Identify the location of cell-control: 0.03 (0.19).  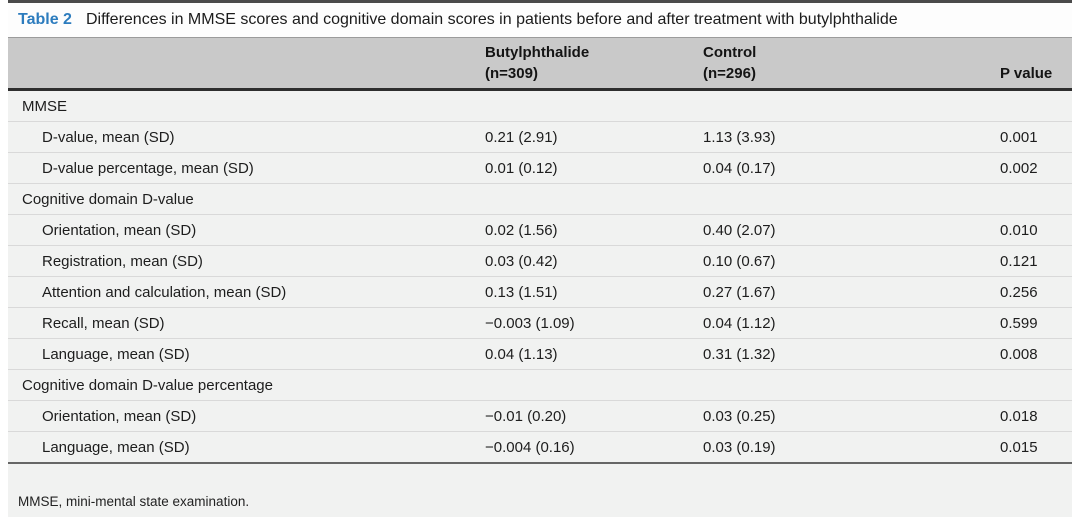
(739, 447).